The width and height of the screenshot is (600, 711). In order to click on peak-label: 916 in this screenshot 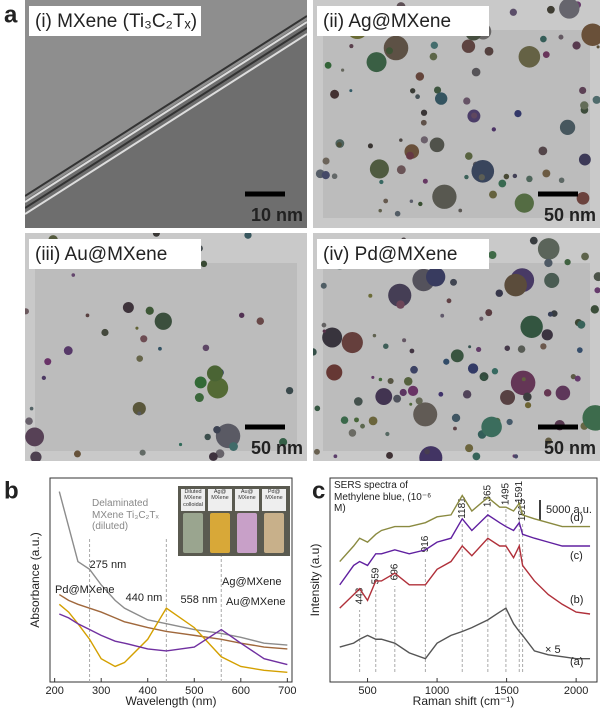, I will do `click(425, 543)`.